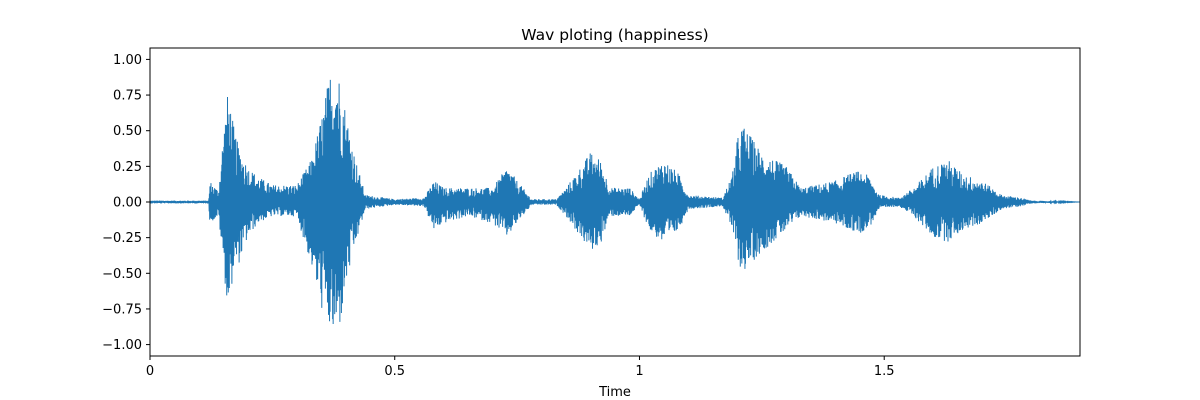 The width and height of the screenshot is (1200, 400). I want to click on y-tick-label: 0.25, so click(127, 167).